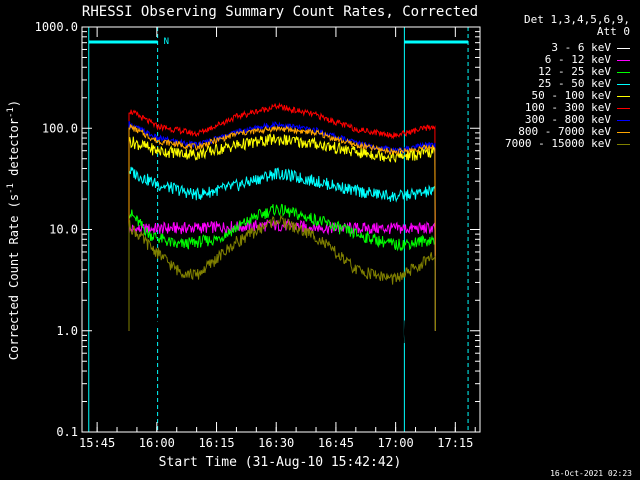  What do you see at coordinates (577, 120) in the screenshot?
I see `legend-entry: 300 - 800 keV` at bounding box center [577, 120].